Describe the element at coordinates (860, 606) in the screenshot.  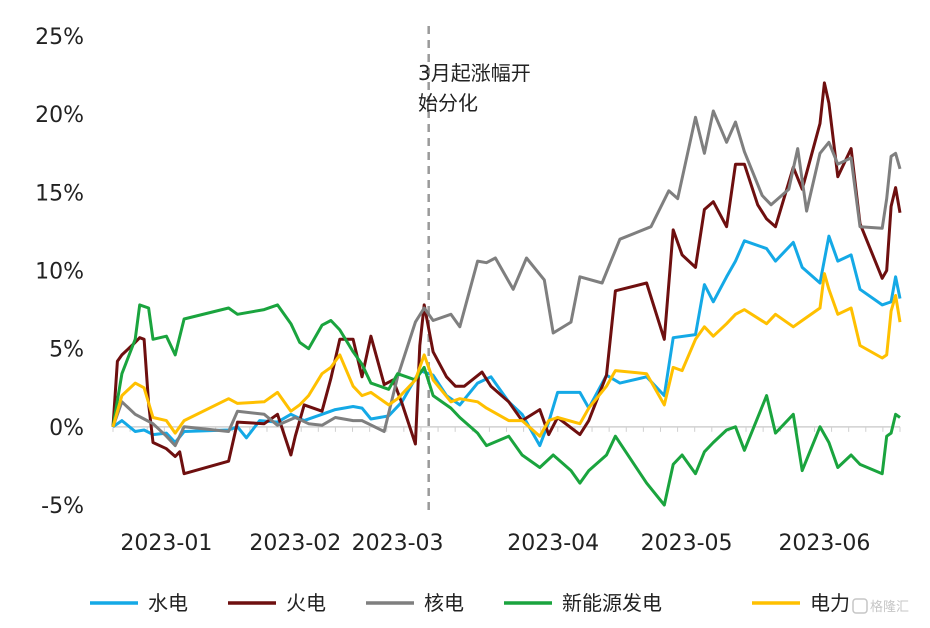
I see `watermark-logo-icon` at that location.